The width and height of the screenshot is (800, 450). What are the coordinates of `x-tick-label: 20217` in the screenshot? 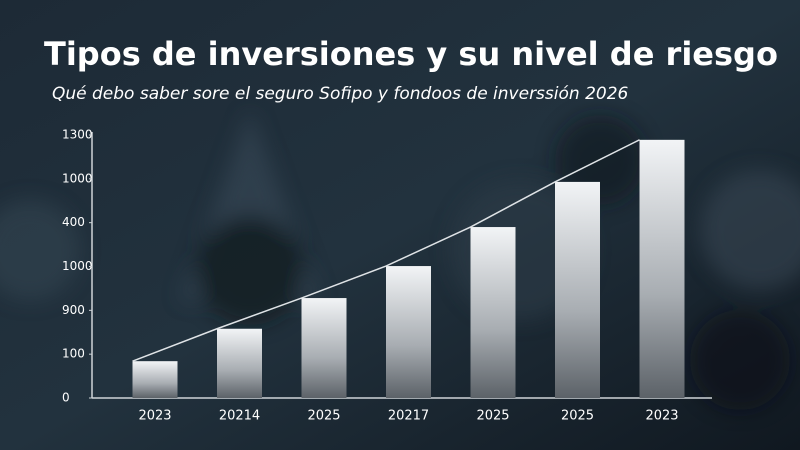 It's located at (408, 416).